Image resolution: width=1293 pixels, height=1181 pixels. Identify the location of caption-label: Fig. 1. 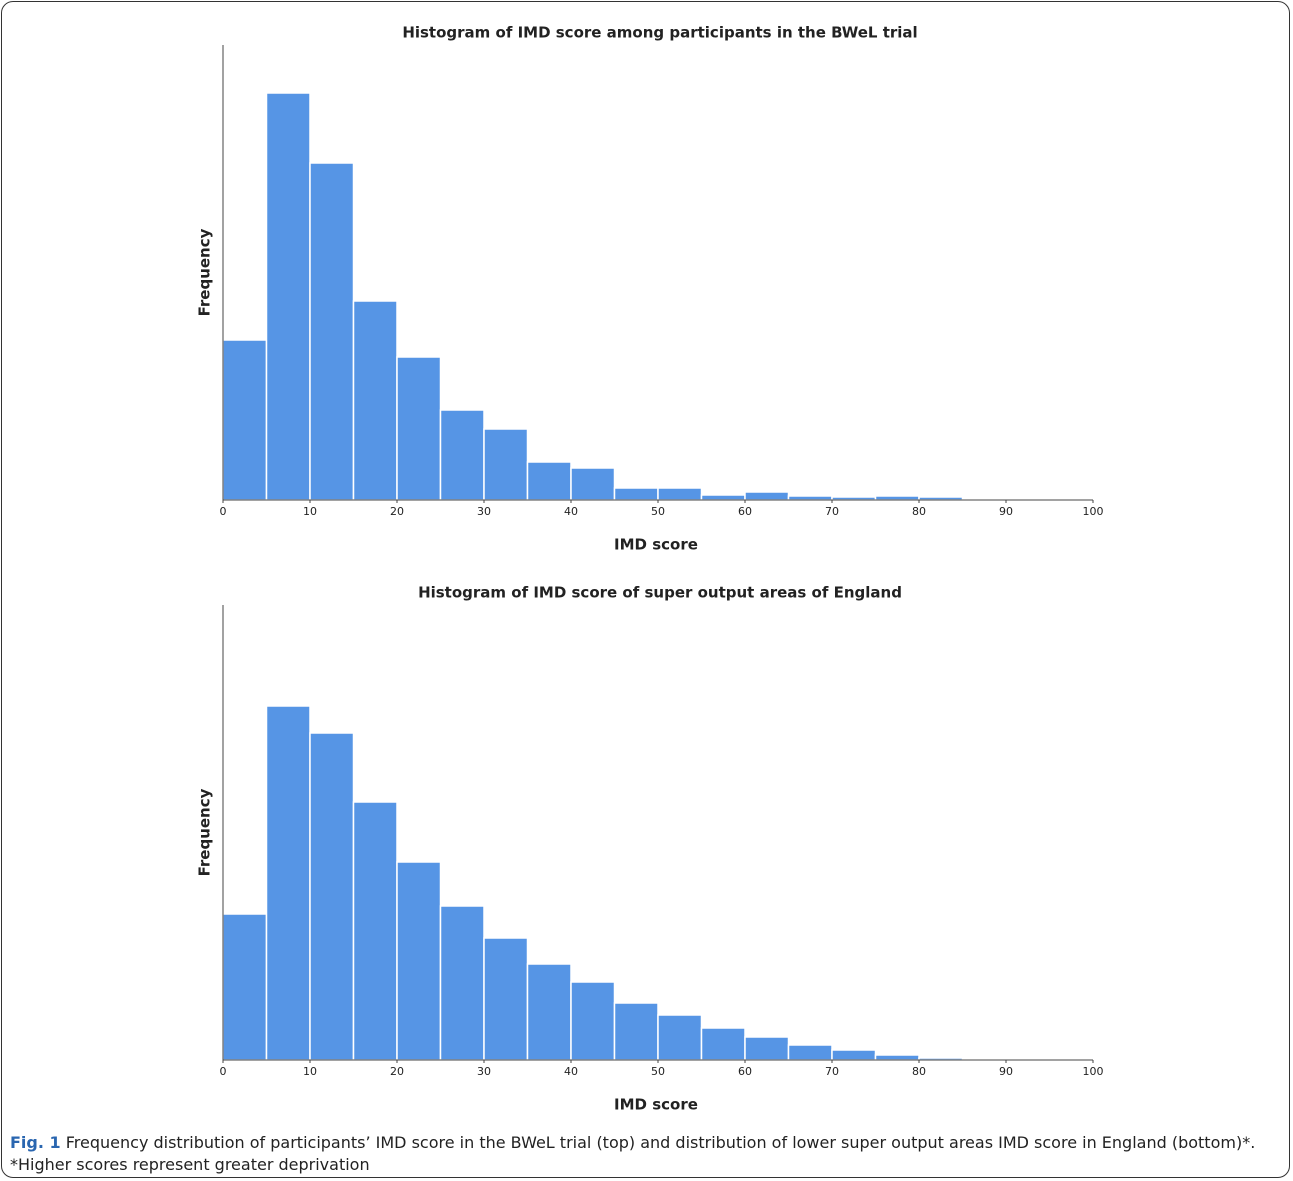
(35, 1142).